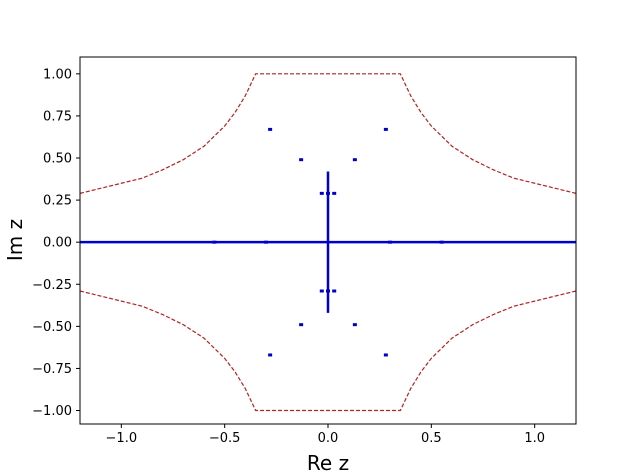 Image resolution: width=640 pixels, height=476 pixels. Describe the element at coordinates (52, 369) in the screenshot. I see `y-tick-label: −0.75` at that location.